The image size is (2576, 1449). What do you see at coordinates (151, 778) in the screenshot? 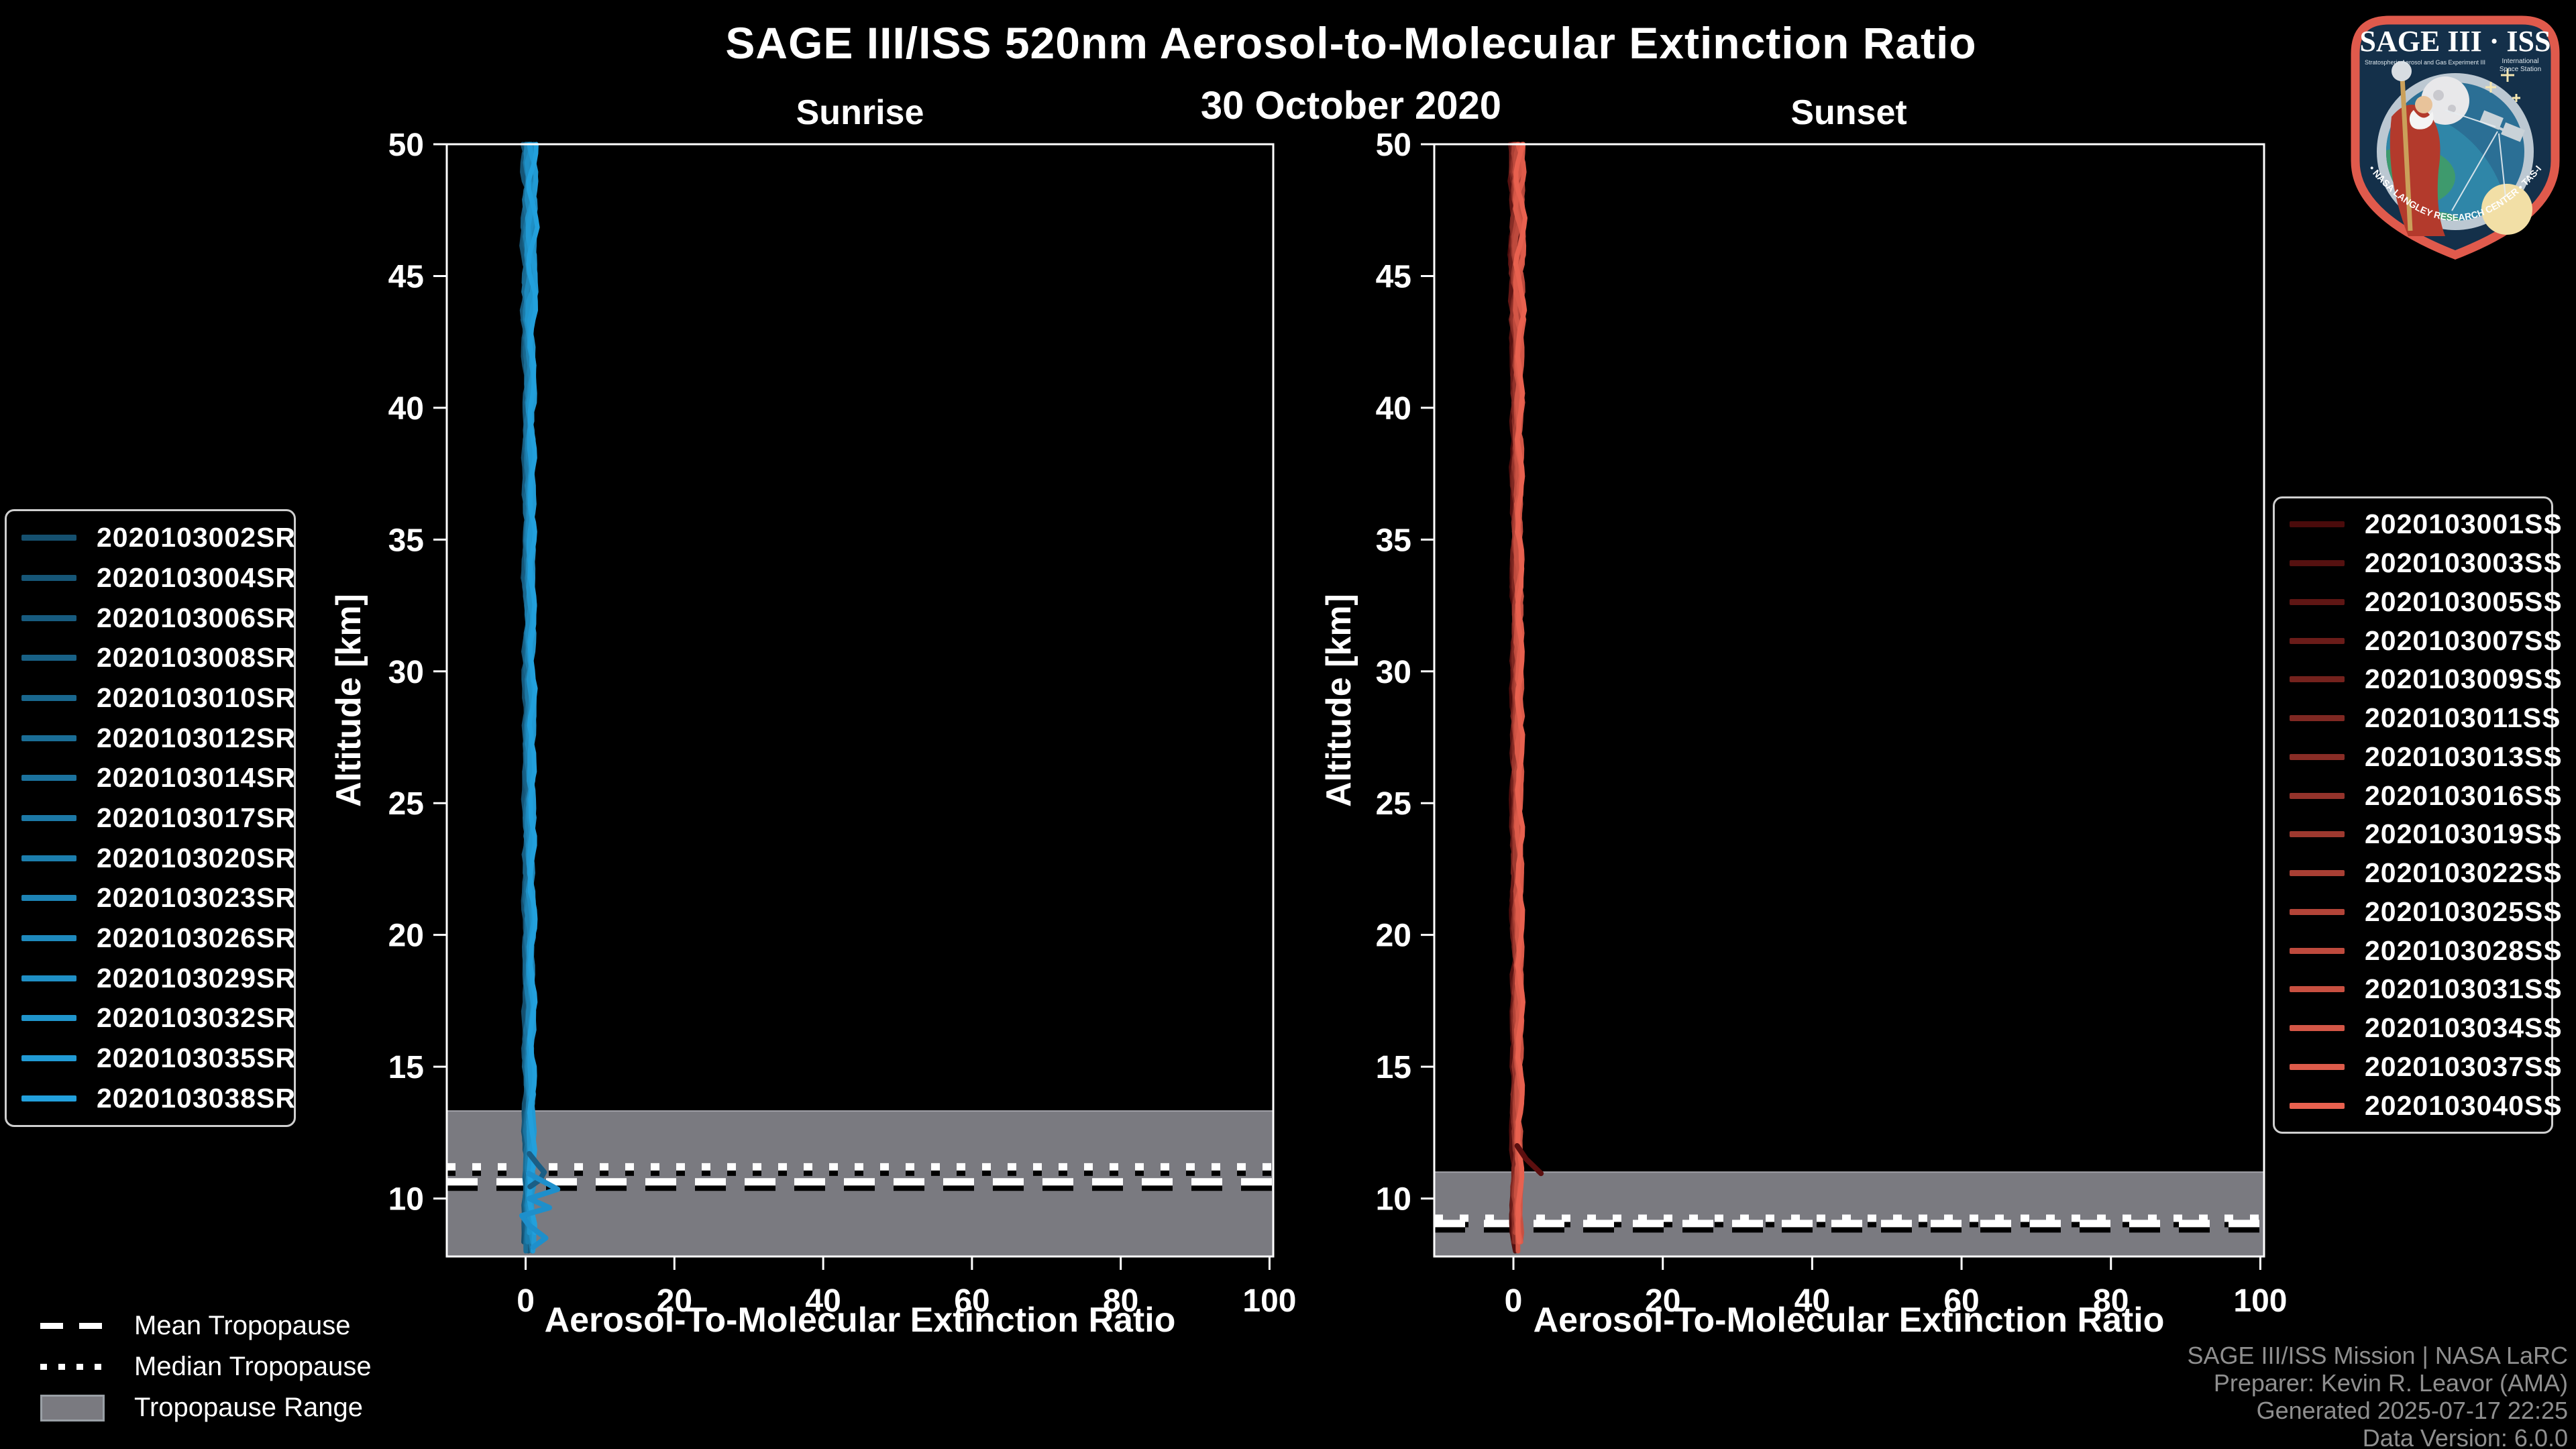
I see `legend-item: 2020103014SR` at bounding box center [151, 778].